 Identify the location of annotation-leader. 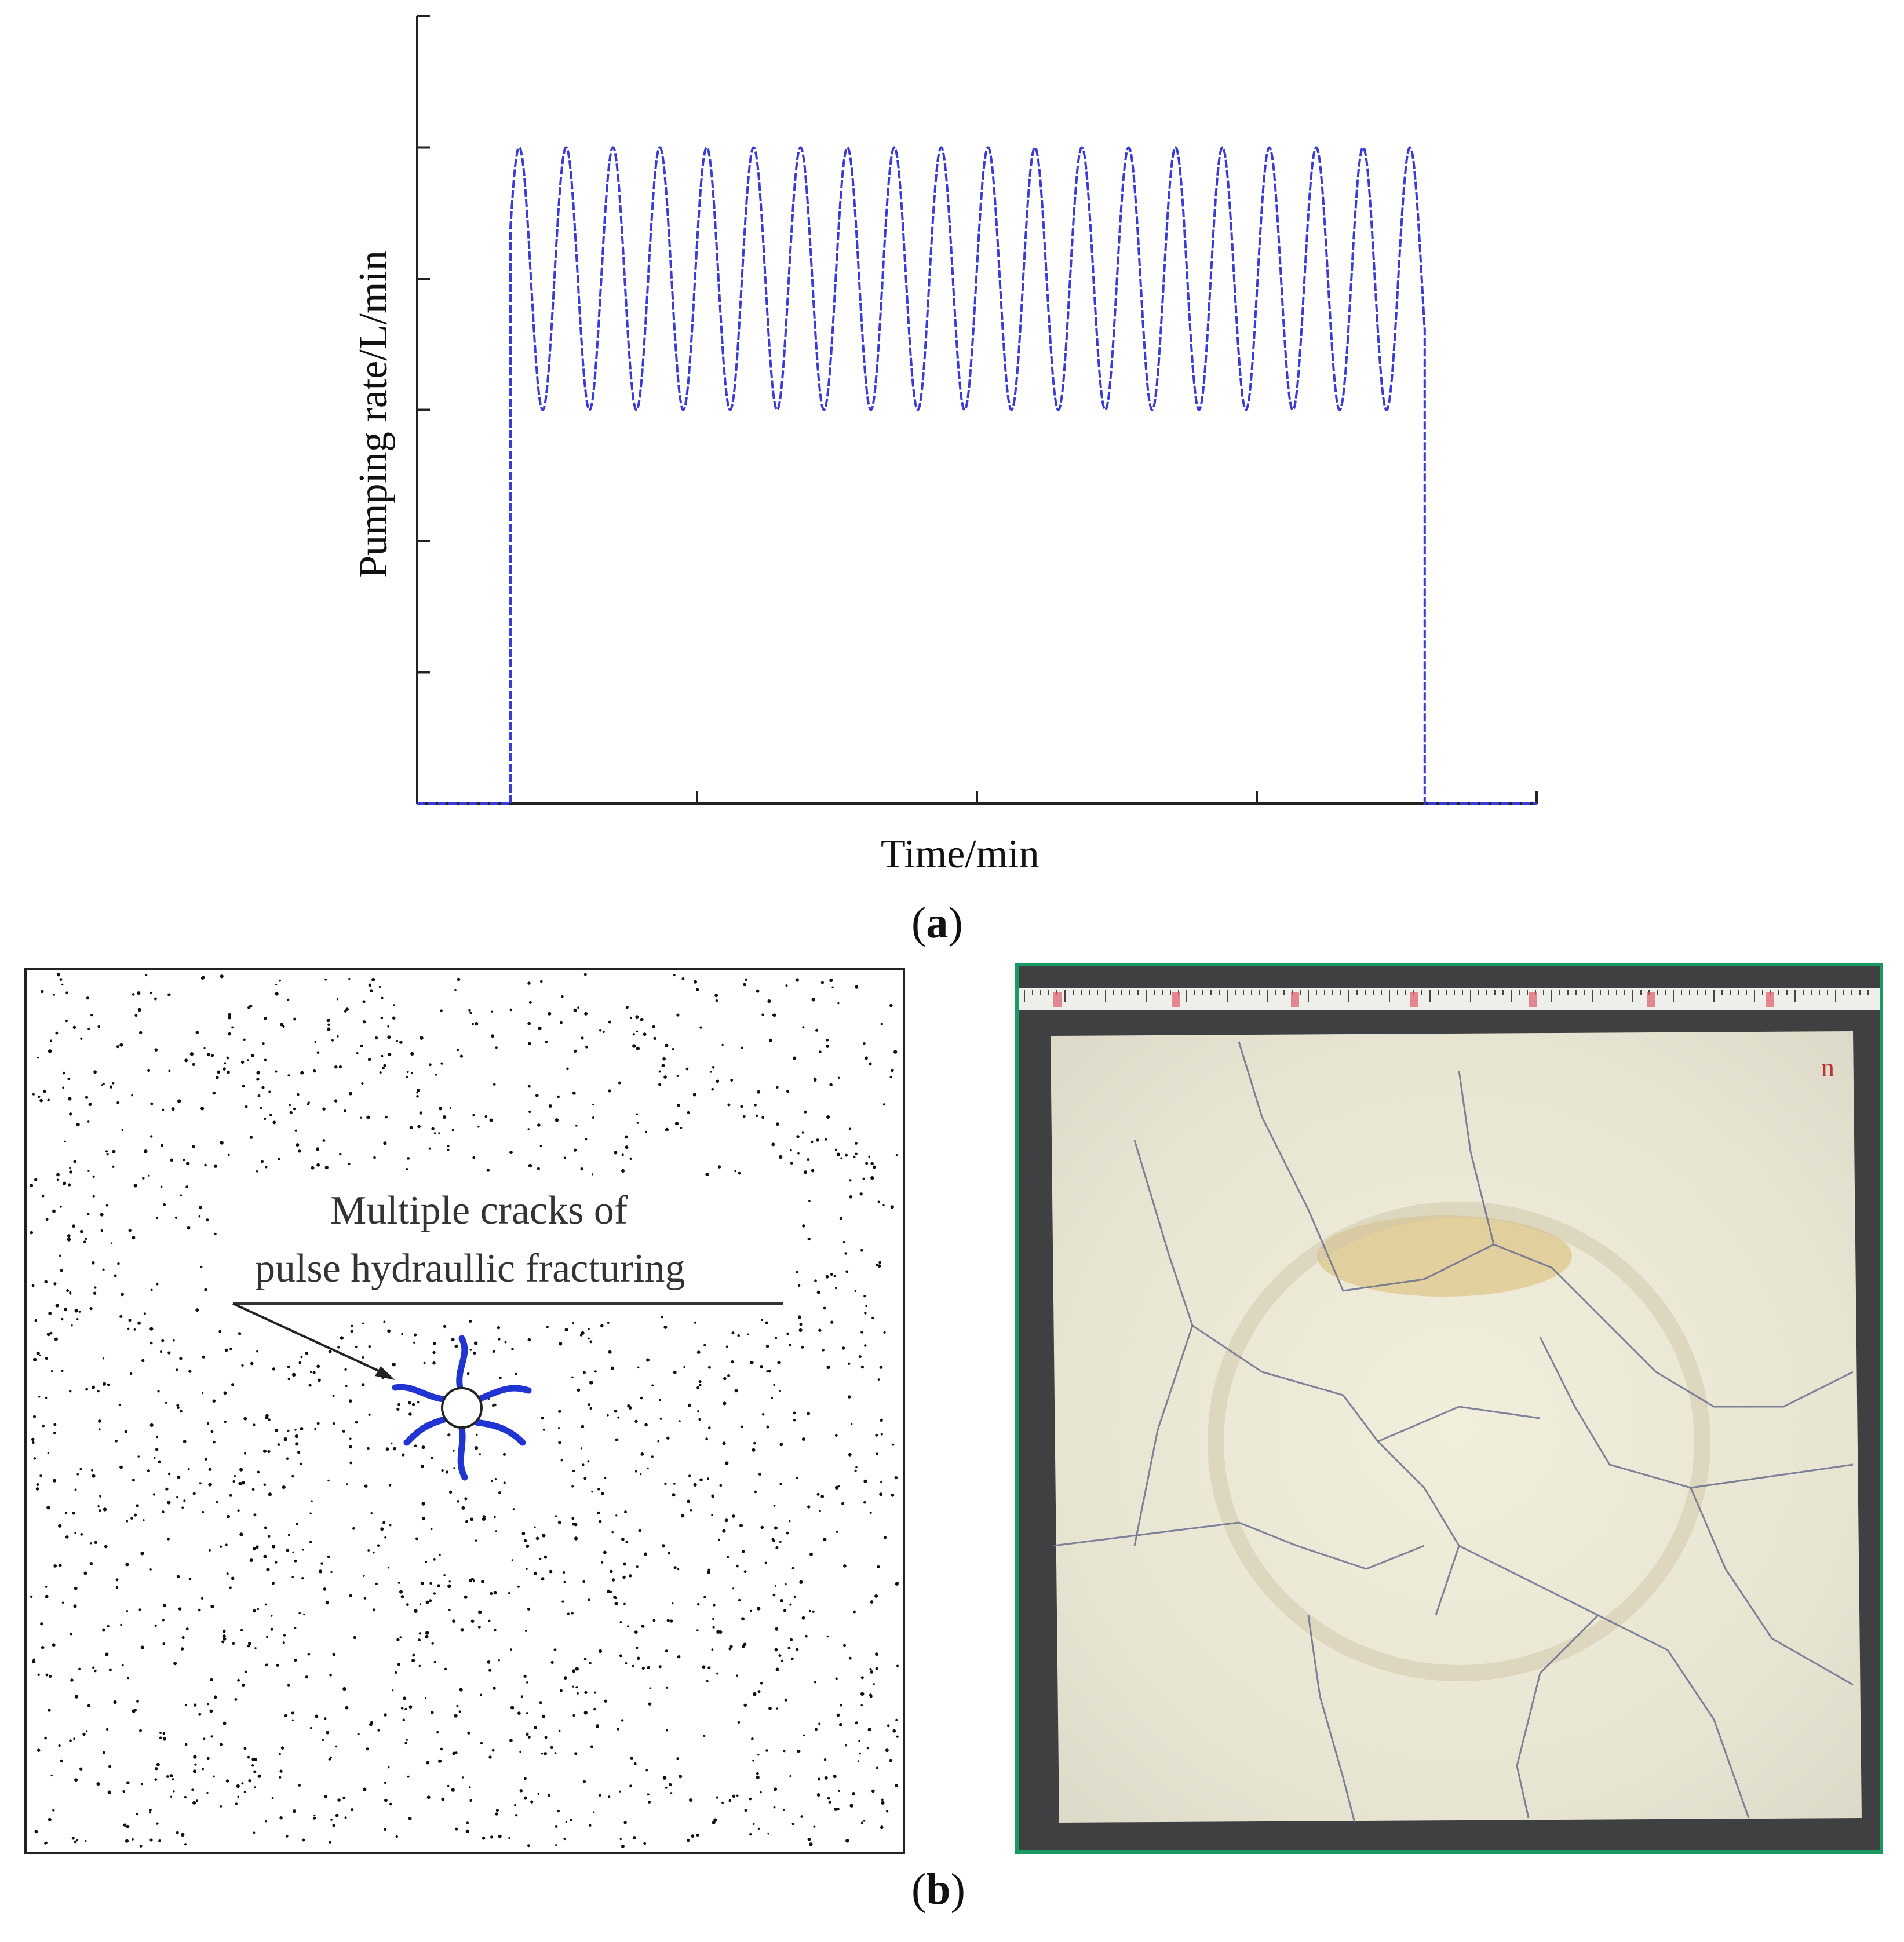
(308, 1338).